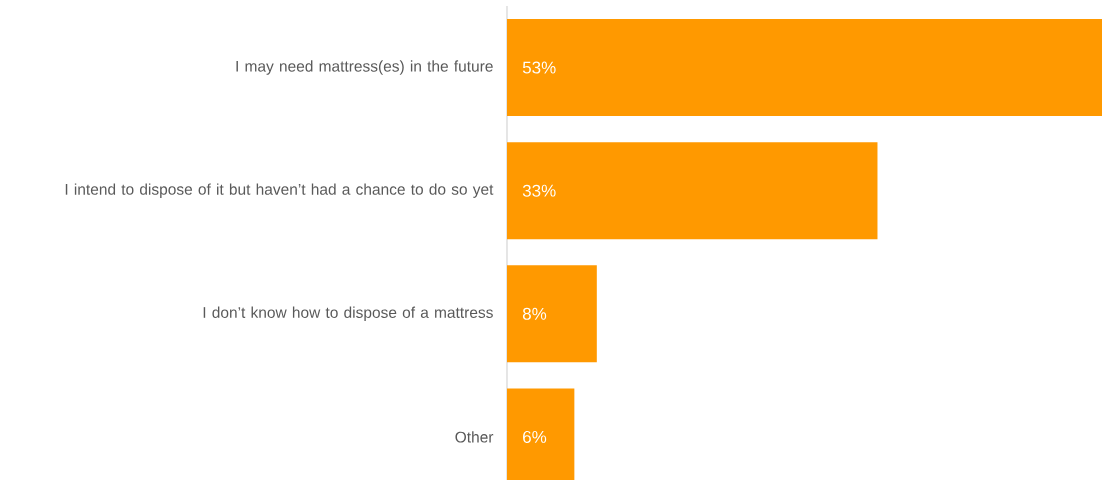 This screenshot has width=1102, height=480. Describe the element at coordinates (279, 190) in the screenshot. I see `y-tick-label: I intend to dispose of it but haven’t had a chance to do so yet` at that location.